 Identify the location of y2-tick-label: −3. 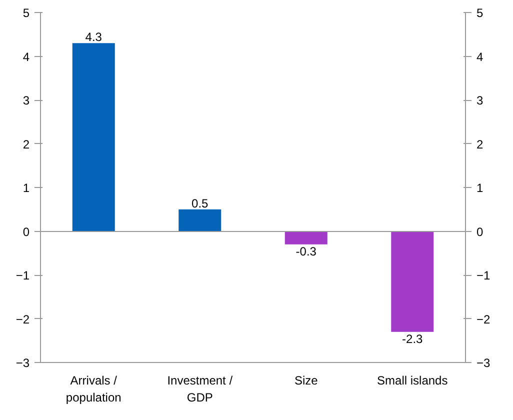
(483, 363).